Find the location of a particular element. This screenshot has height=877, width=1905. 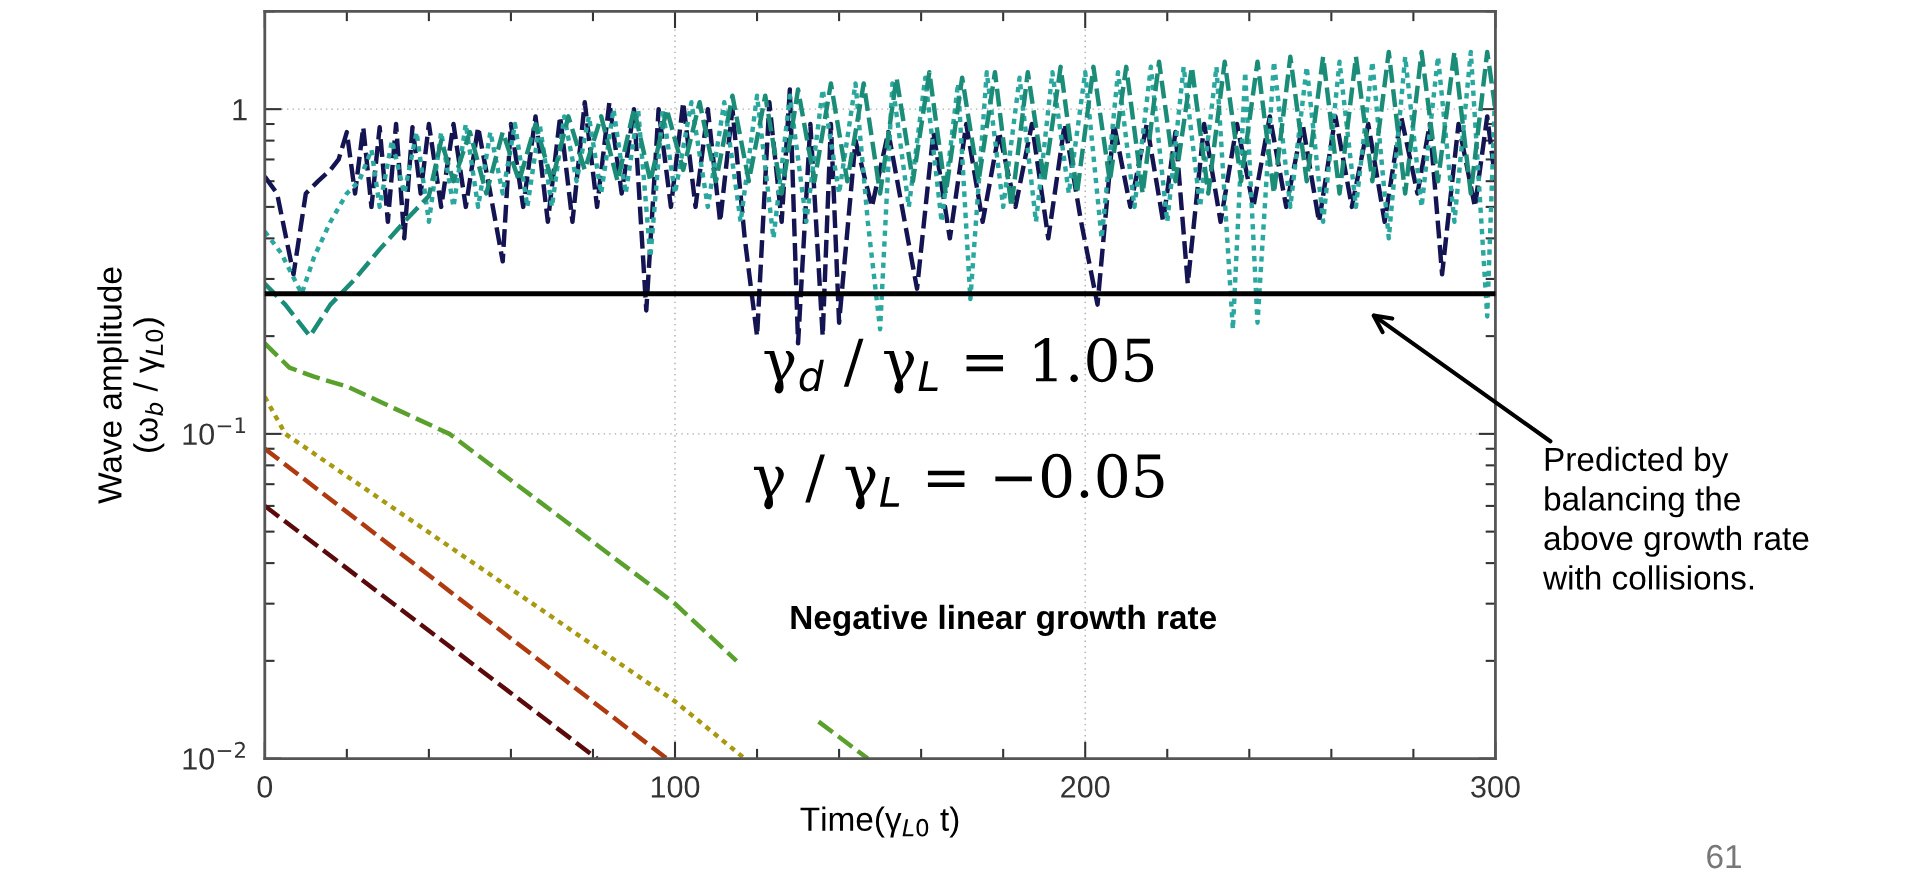

annotation: Negative linear growth rate is located at coordinates (1003, 620).